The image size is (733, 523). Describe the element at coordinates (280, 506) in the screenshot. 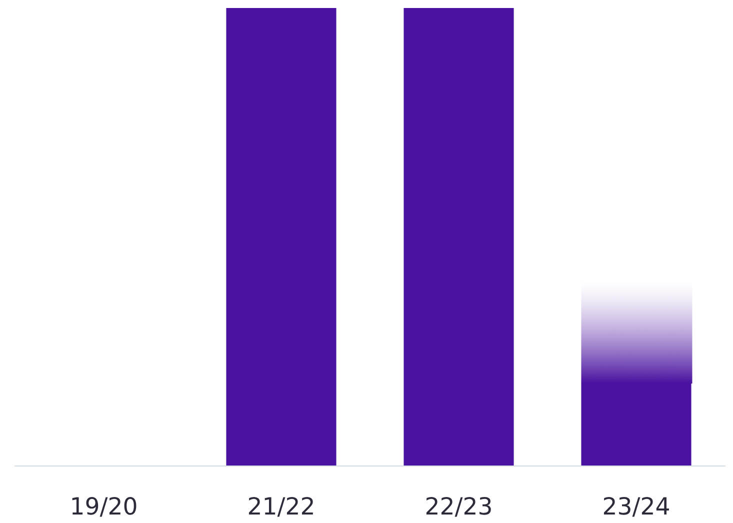

I see `x-tick-label: 21/22` at that location.